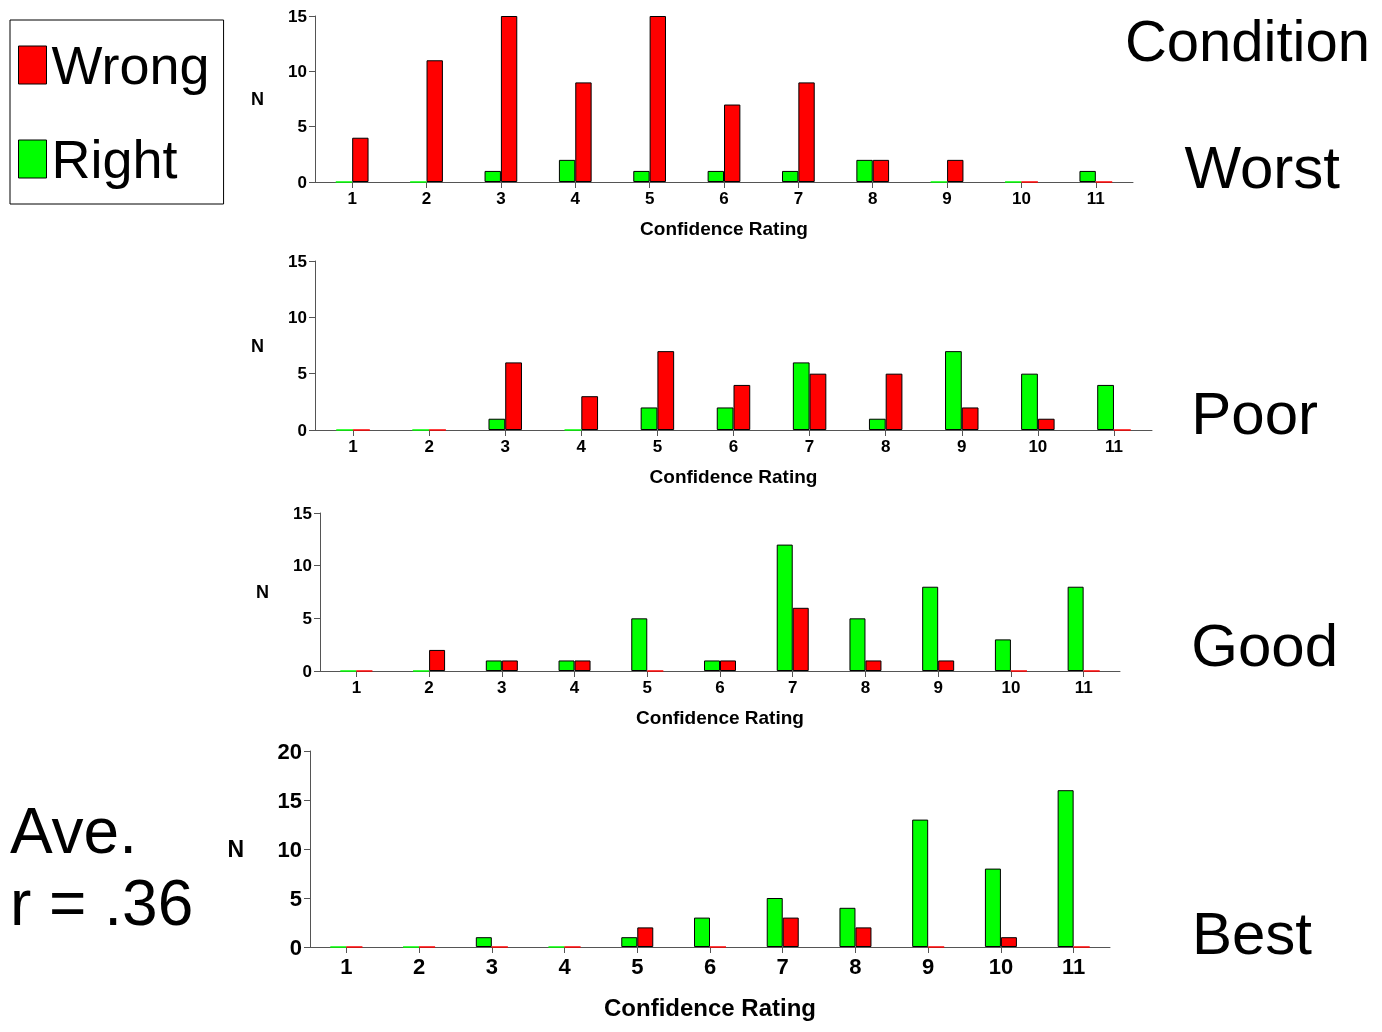 The image size is (1382, 1032). Describe the element at coordinates (130, 65) in the screenshot. I see `legend-label: Wrong` at that location.